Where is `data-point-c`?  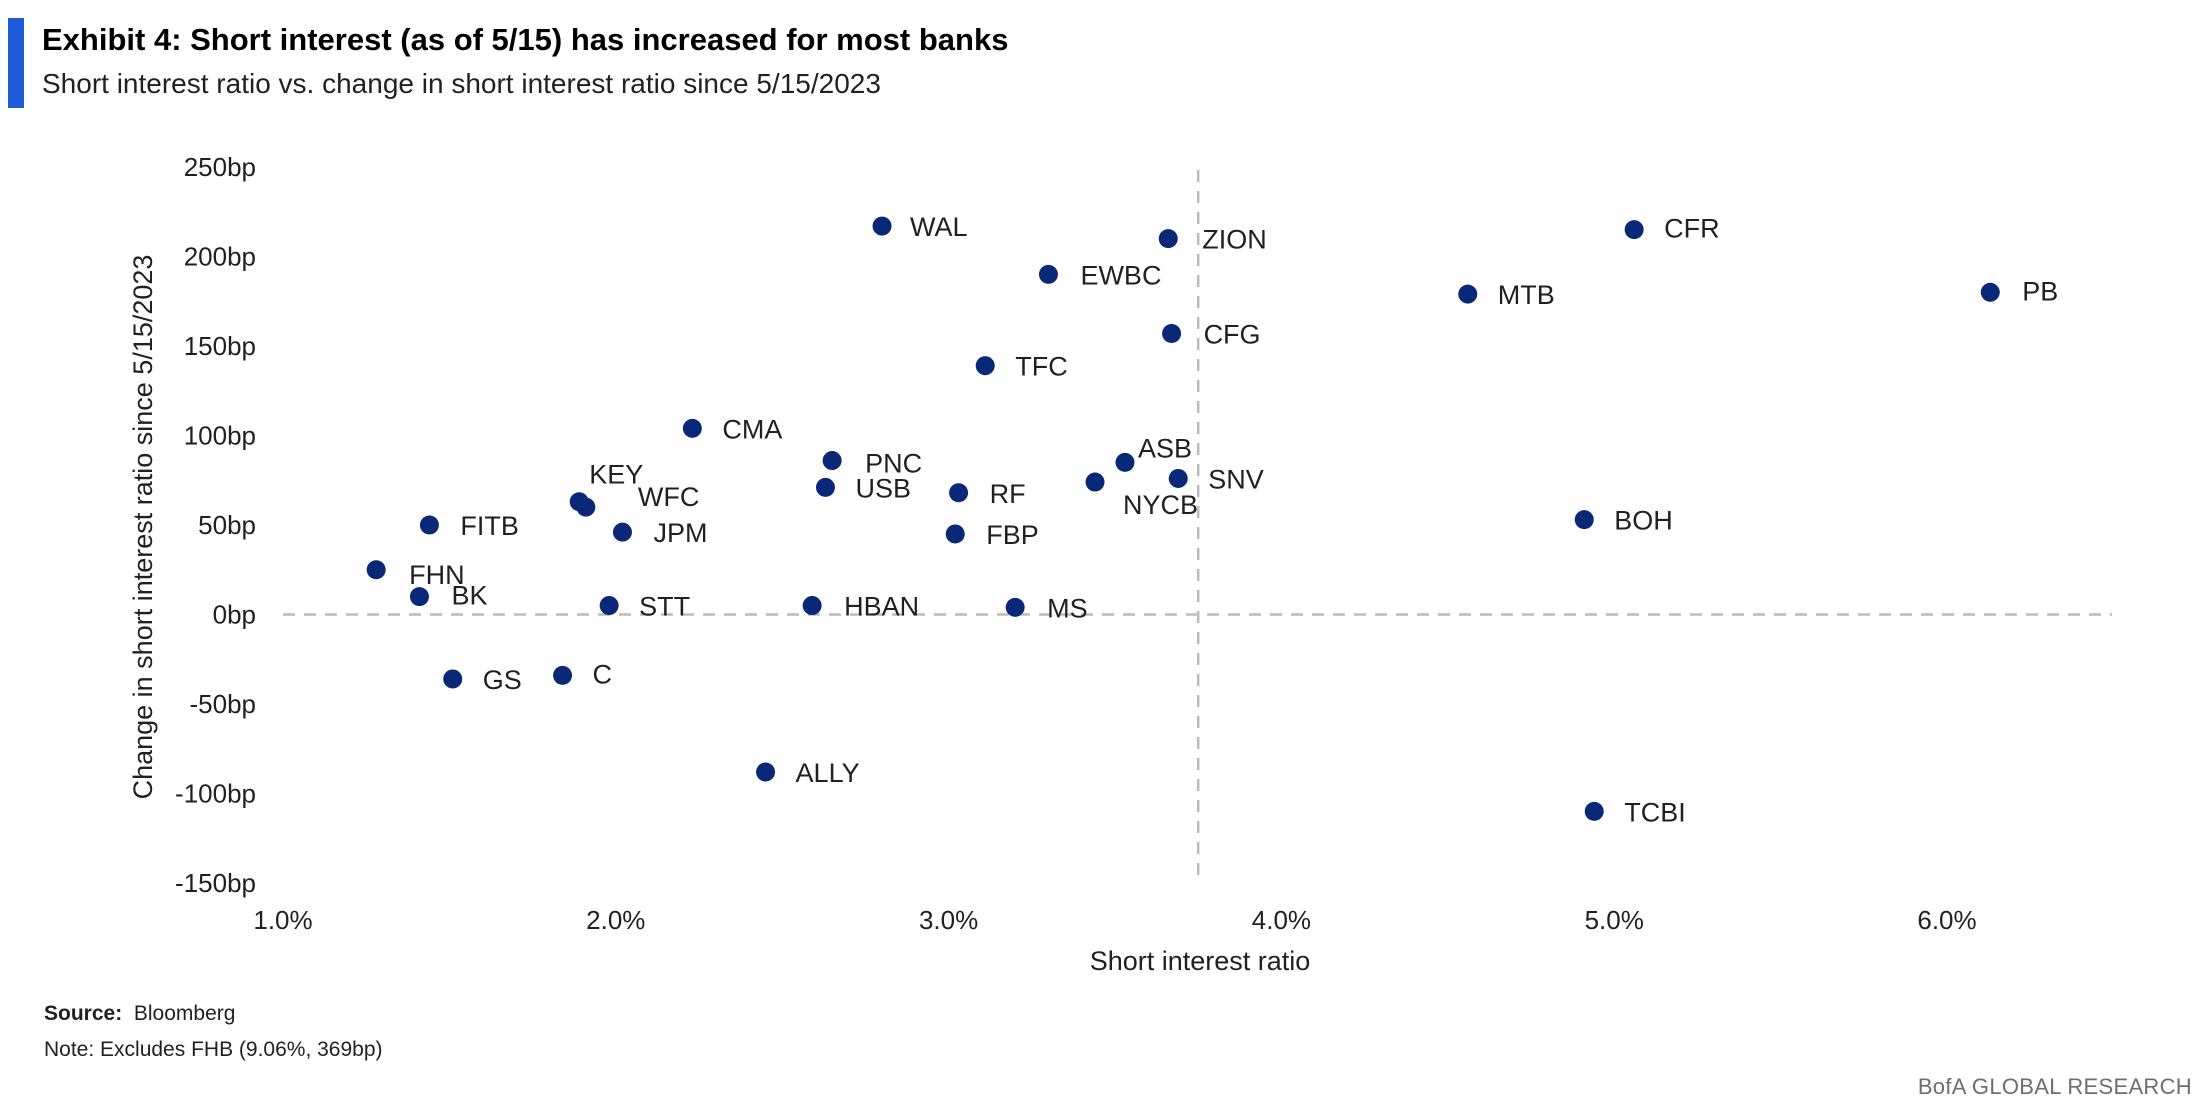
data-point-c is located at coordinates (563, 675).